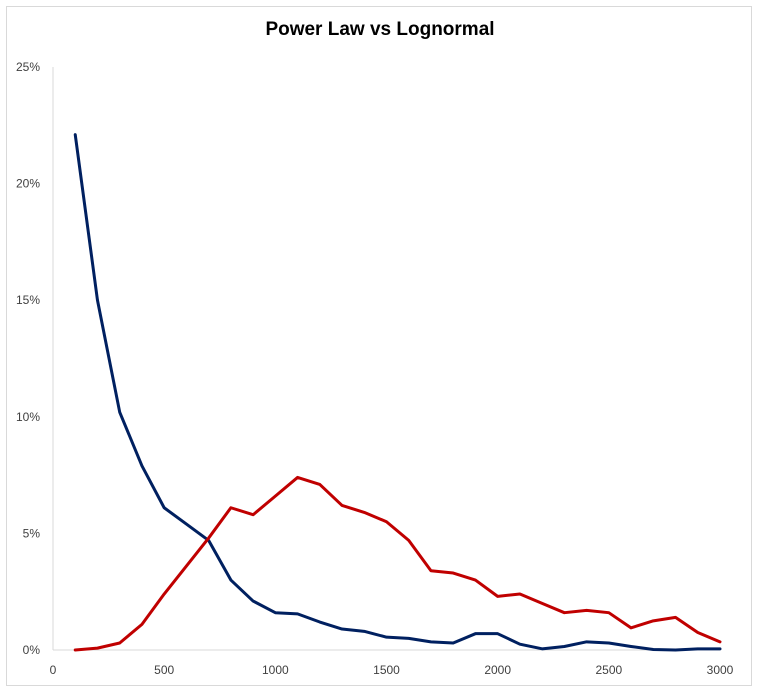  Describe the element at coordinates (164, 670) in the screenshot. I see `x-tick-label: 500` at that location.